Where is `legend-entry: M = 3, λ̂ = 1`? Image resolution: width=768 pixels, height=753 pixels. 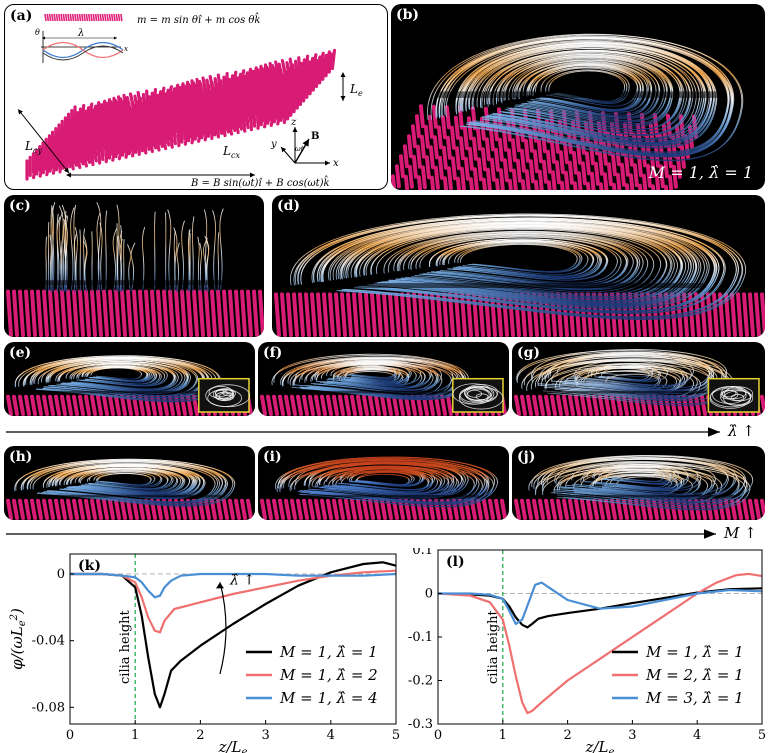 legend-entry: M = 3, λ̂ = 1 is located at coordinates (694, 698).